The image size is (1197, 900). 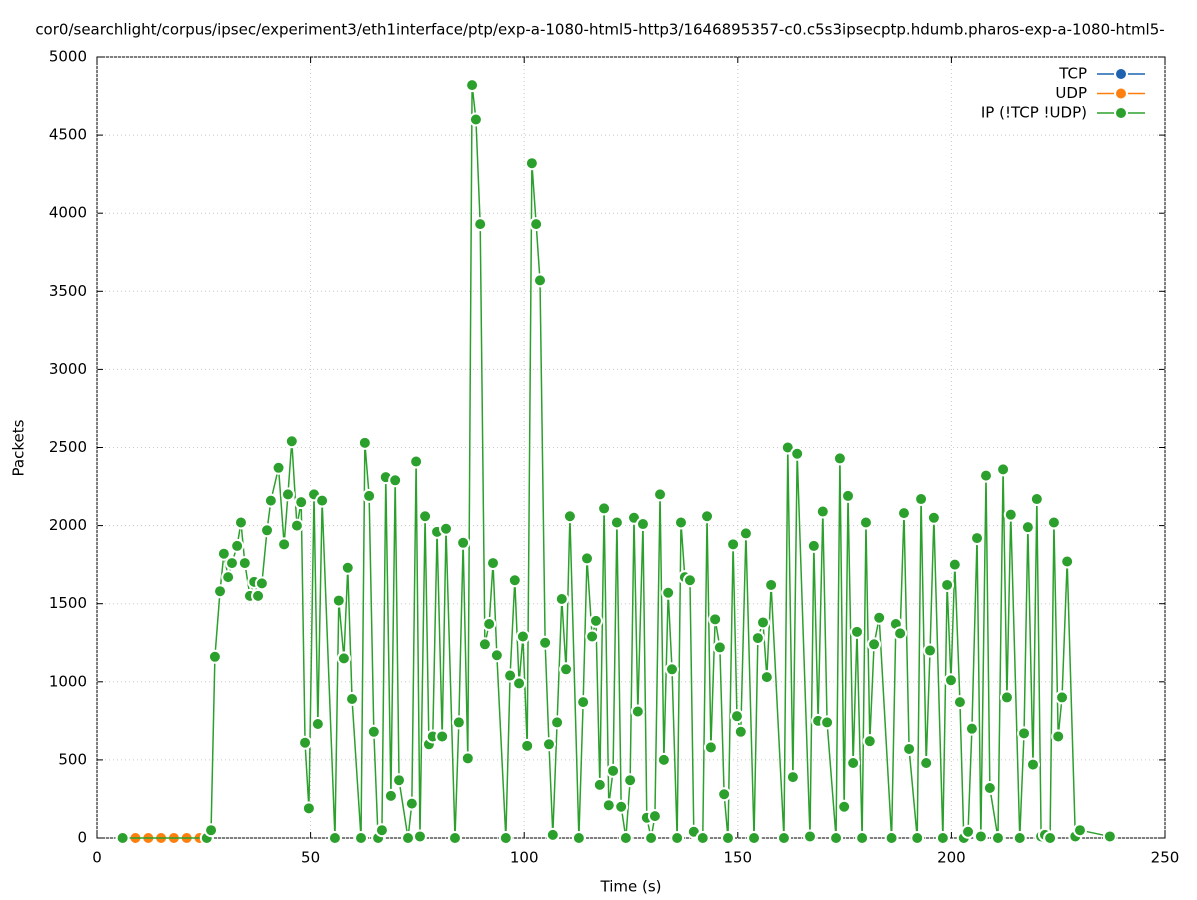 What do you see at coordinates (631, 887) in the screenshot?
I see `x-axis-label: Time (s)` at bounding box center [631, 887].